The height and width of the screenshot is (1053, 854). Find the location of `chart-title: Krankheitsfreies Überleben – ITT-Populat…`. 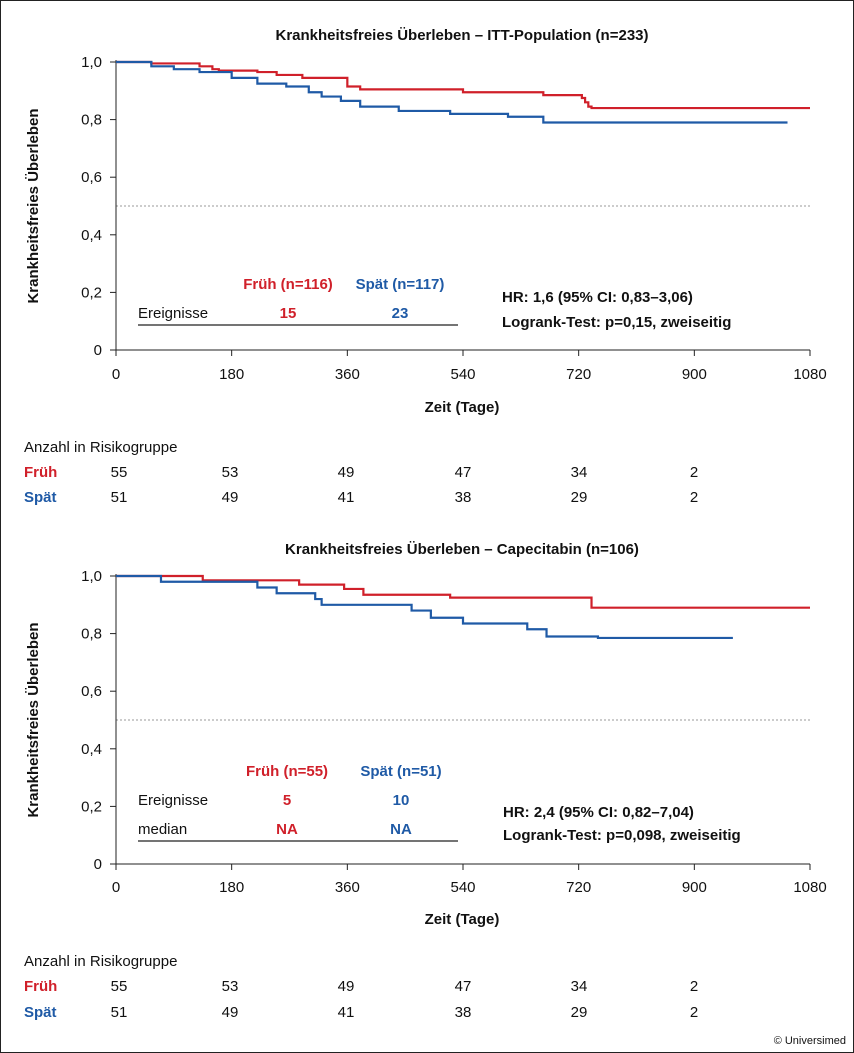

chart-title: Krankheitsfreies Überleben – ITT-Populat… is located at coordinates (461, 35).